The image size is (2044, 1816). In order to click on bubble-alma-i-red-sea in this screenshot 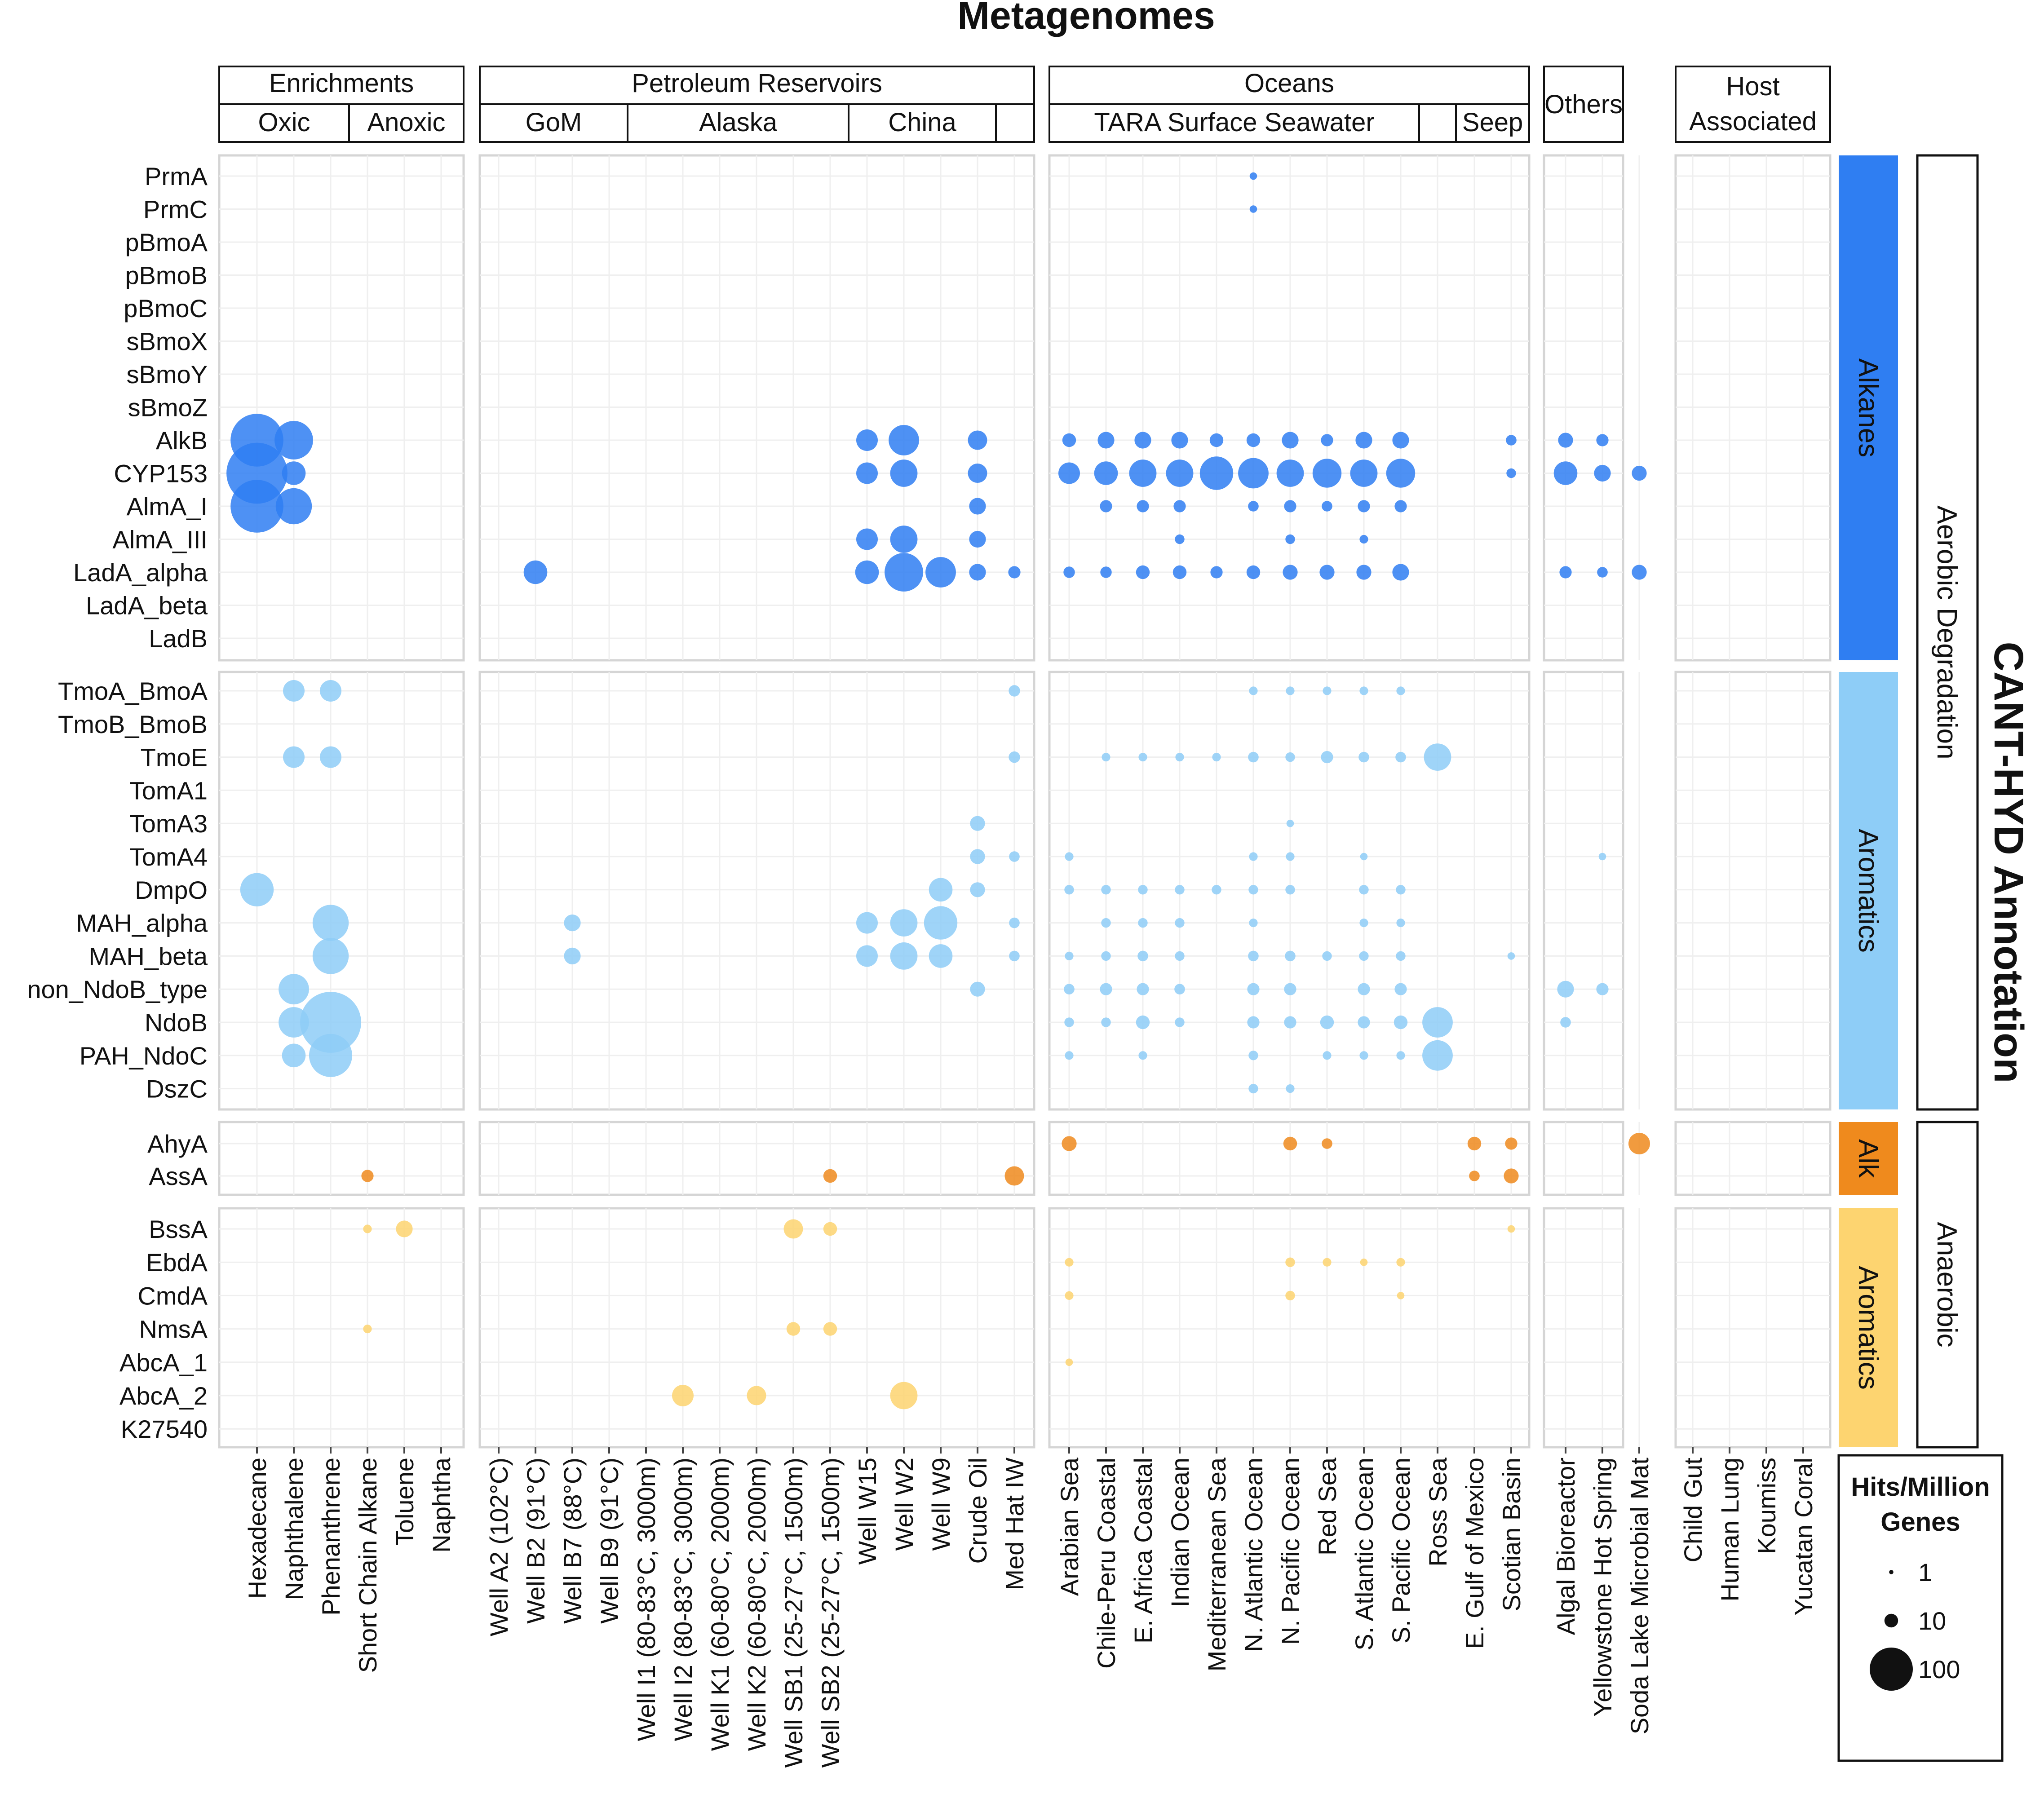, I will do `click(1327, 507)`.